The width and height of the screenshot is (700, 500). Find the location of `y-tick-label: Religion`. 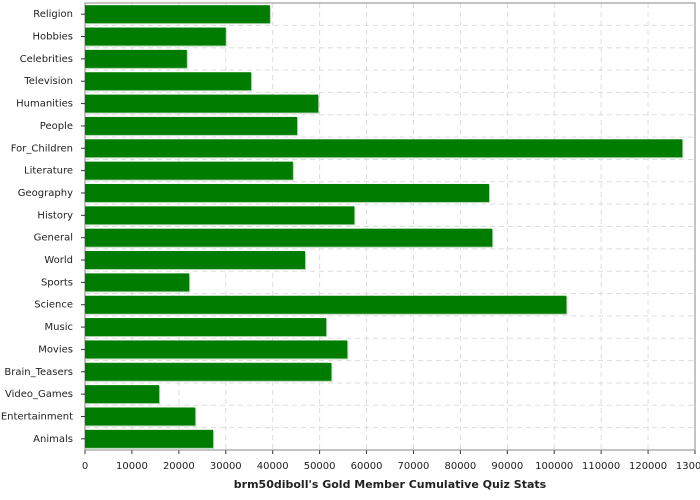

y-tick-label: Religion is located at coordinates (53, 14).